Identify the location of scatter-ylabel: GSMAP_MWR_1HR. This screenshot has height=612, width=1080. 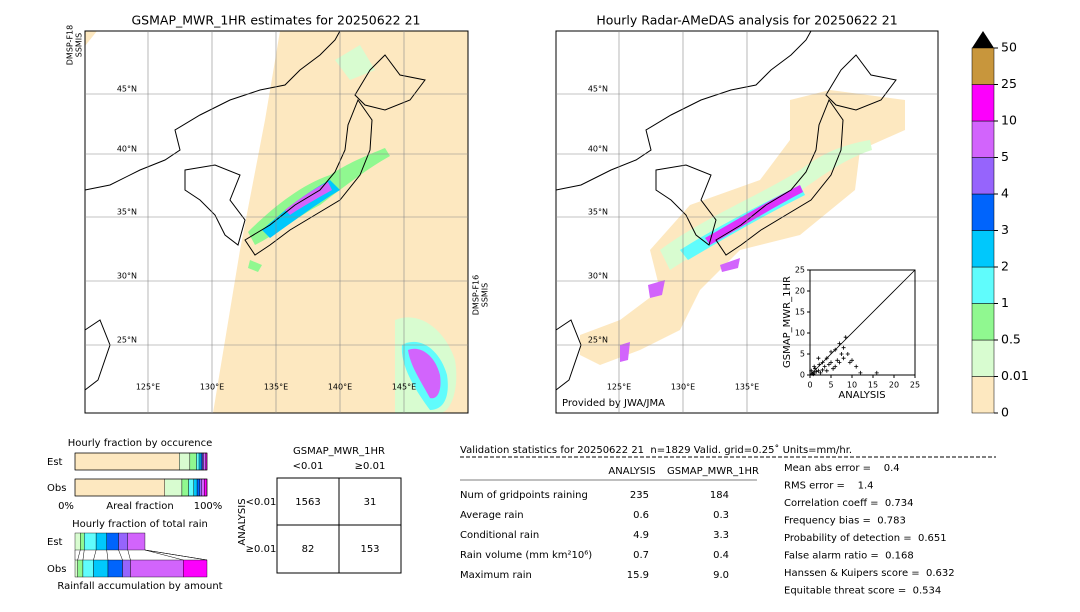
(787, 322).